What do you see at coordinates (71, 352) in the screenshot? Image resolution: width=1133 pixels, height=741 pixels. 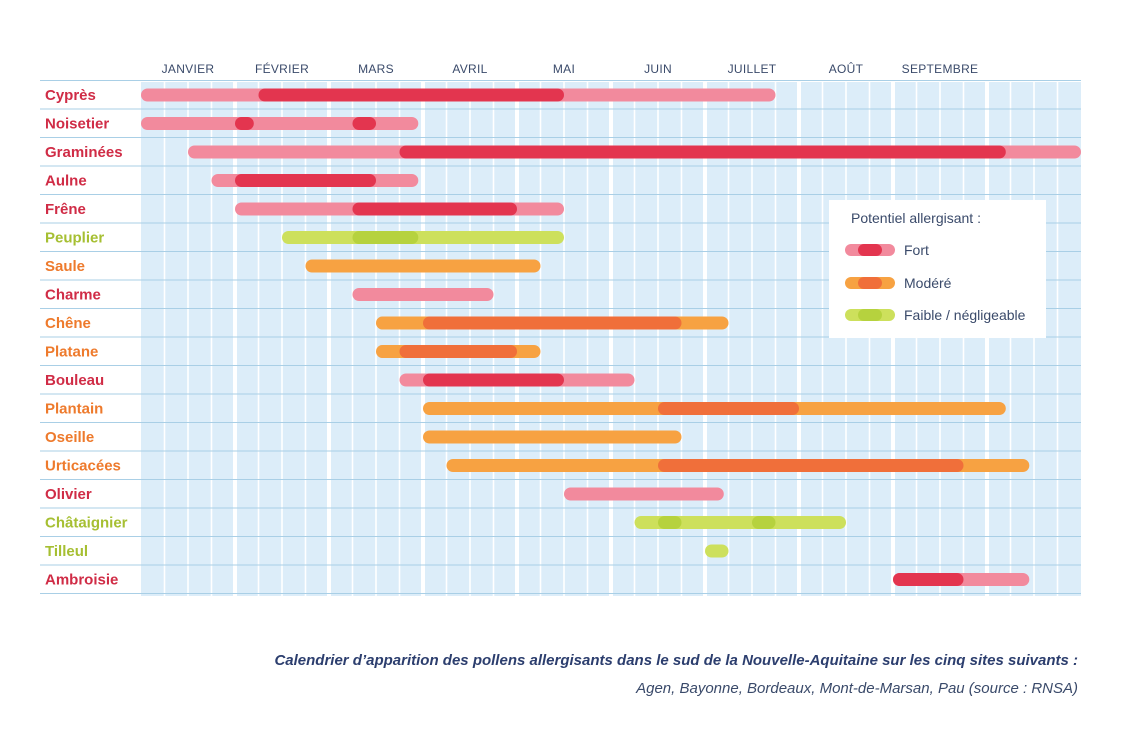 I see `species-label: Platane` at bounding box center [71, 352].